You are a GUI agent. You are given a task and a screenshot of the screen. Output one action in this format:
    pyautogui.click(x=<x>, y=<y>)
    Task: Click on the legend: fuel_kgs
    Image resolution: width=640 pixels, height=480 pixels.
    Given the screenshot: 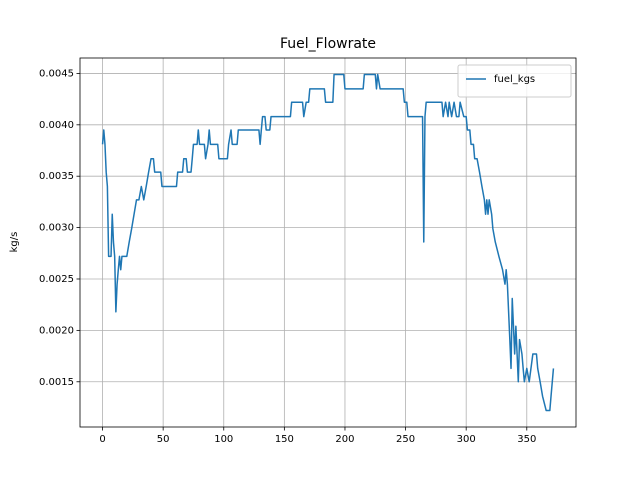 What is the action you would take?
    pyautogui.click(x=514, y=81)
    